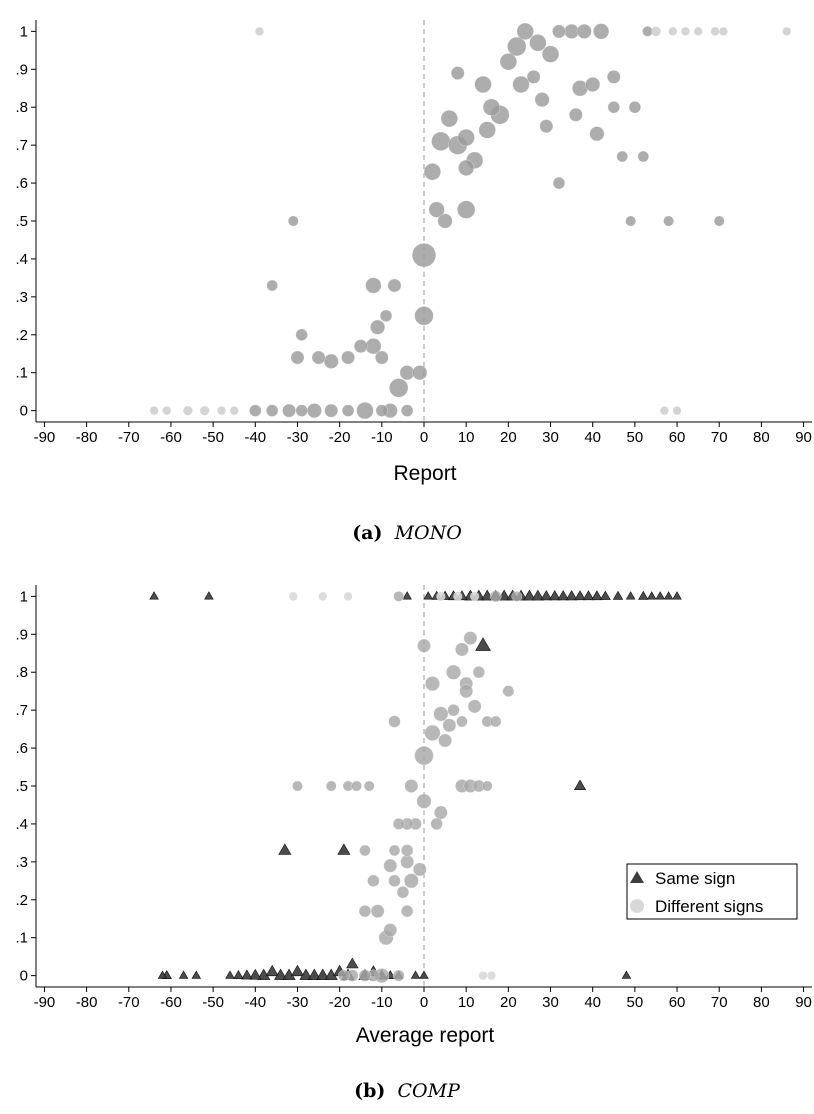 The width and height of the screenshot is (814, 1114). What do you see at coordinates (635, 437) in the screenshot?
I see `x-tick-label: 50` at bounding box center [635, 437].